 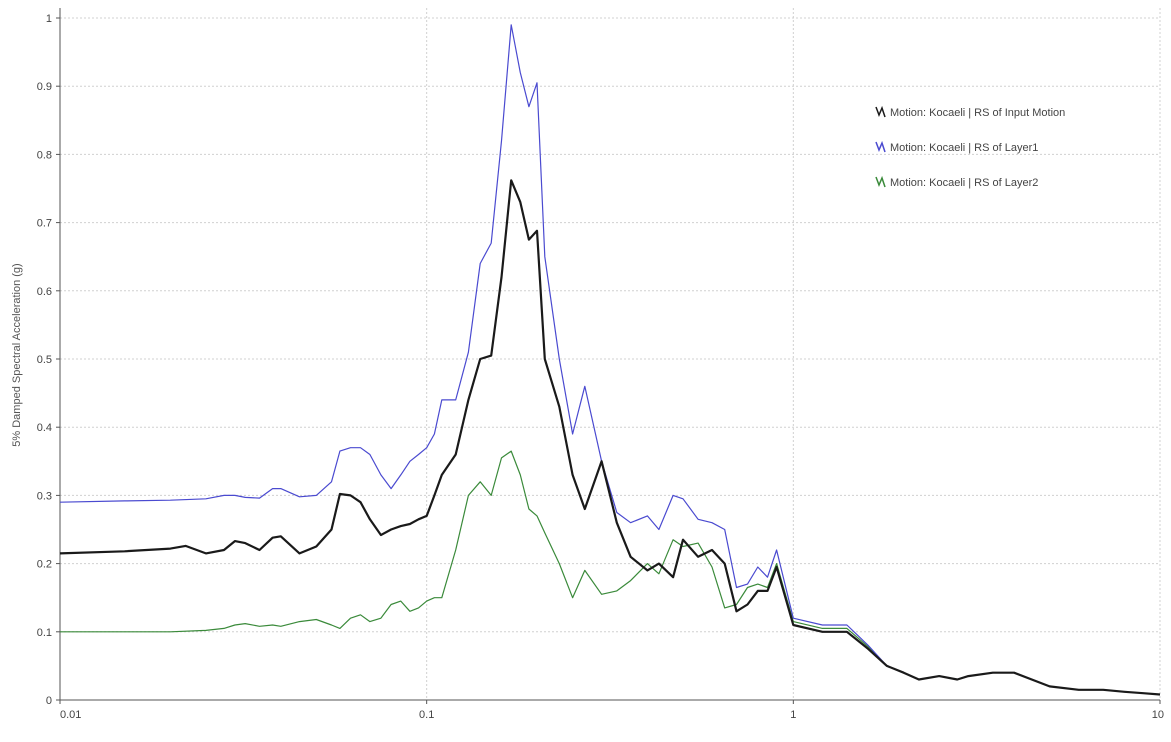 I want to click on legend-item-2: Motion: Kocaeli | RS of Layer2, so click(x=956, y=182).